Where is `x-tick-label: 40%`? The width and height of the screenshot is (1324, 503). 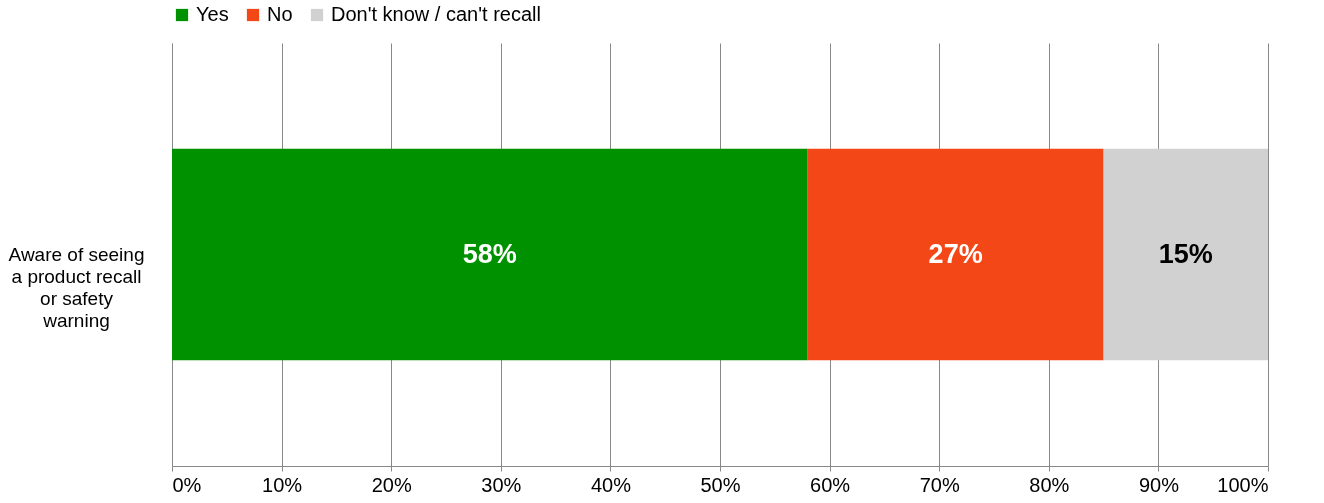 x-tick-label: 40% is located at coordinates (611, 484).